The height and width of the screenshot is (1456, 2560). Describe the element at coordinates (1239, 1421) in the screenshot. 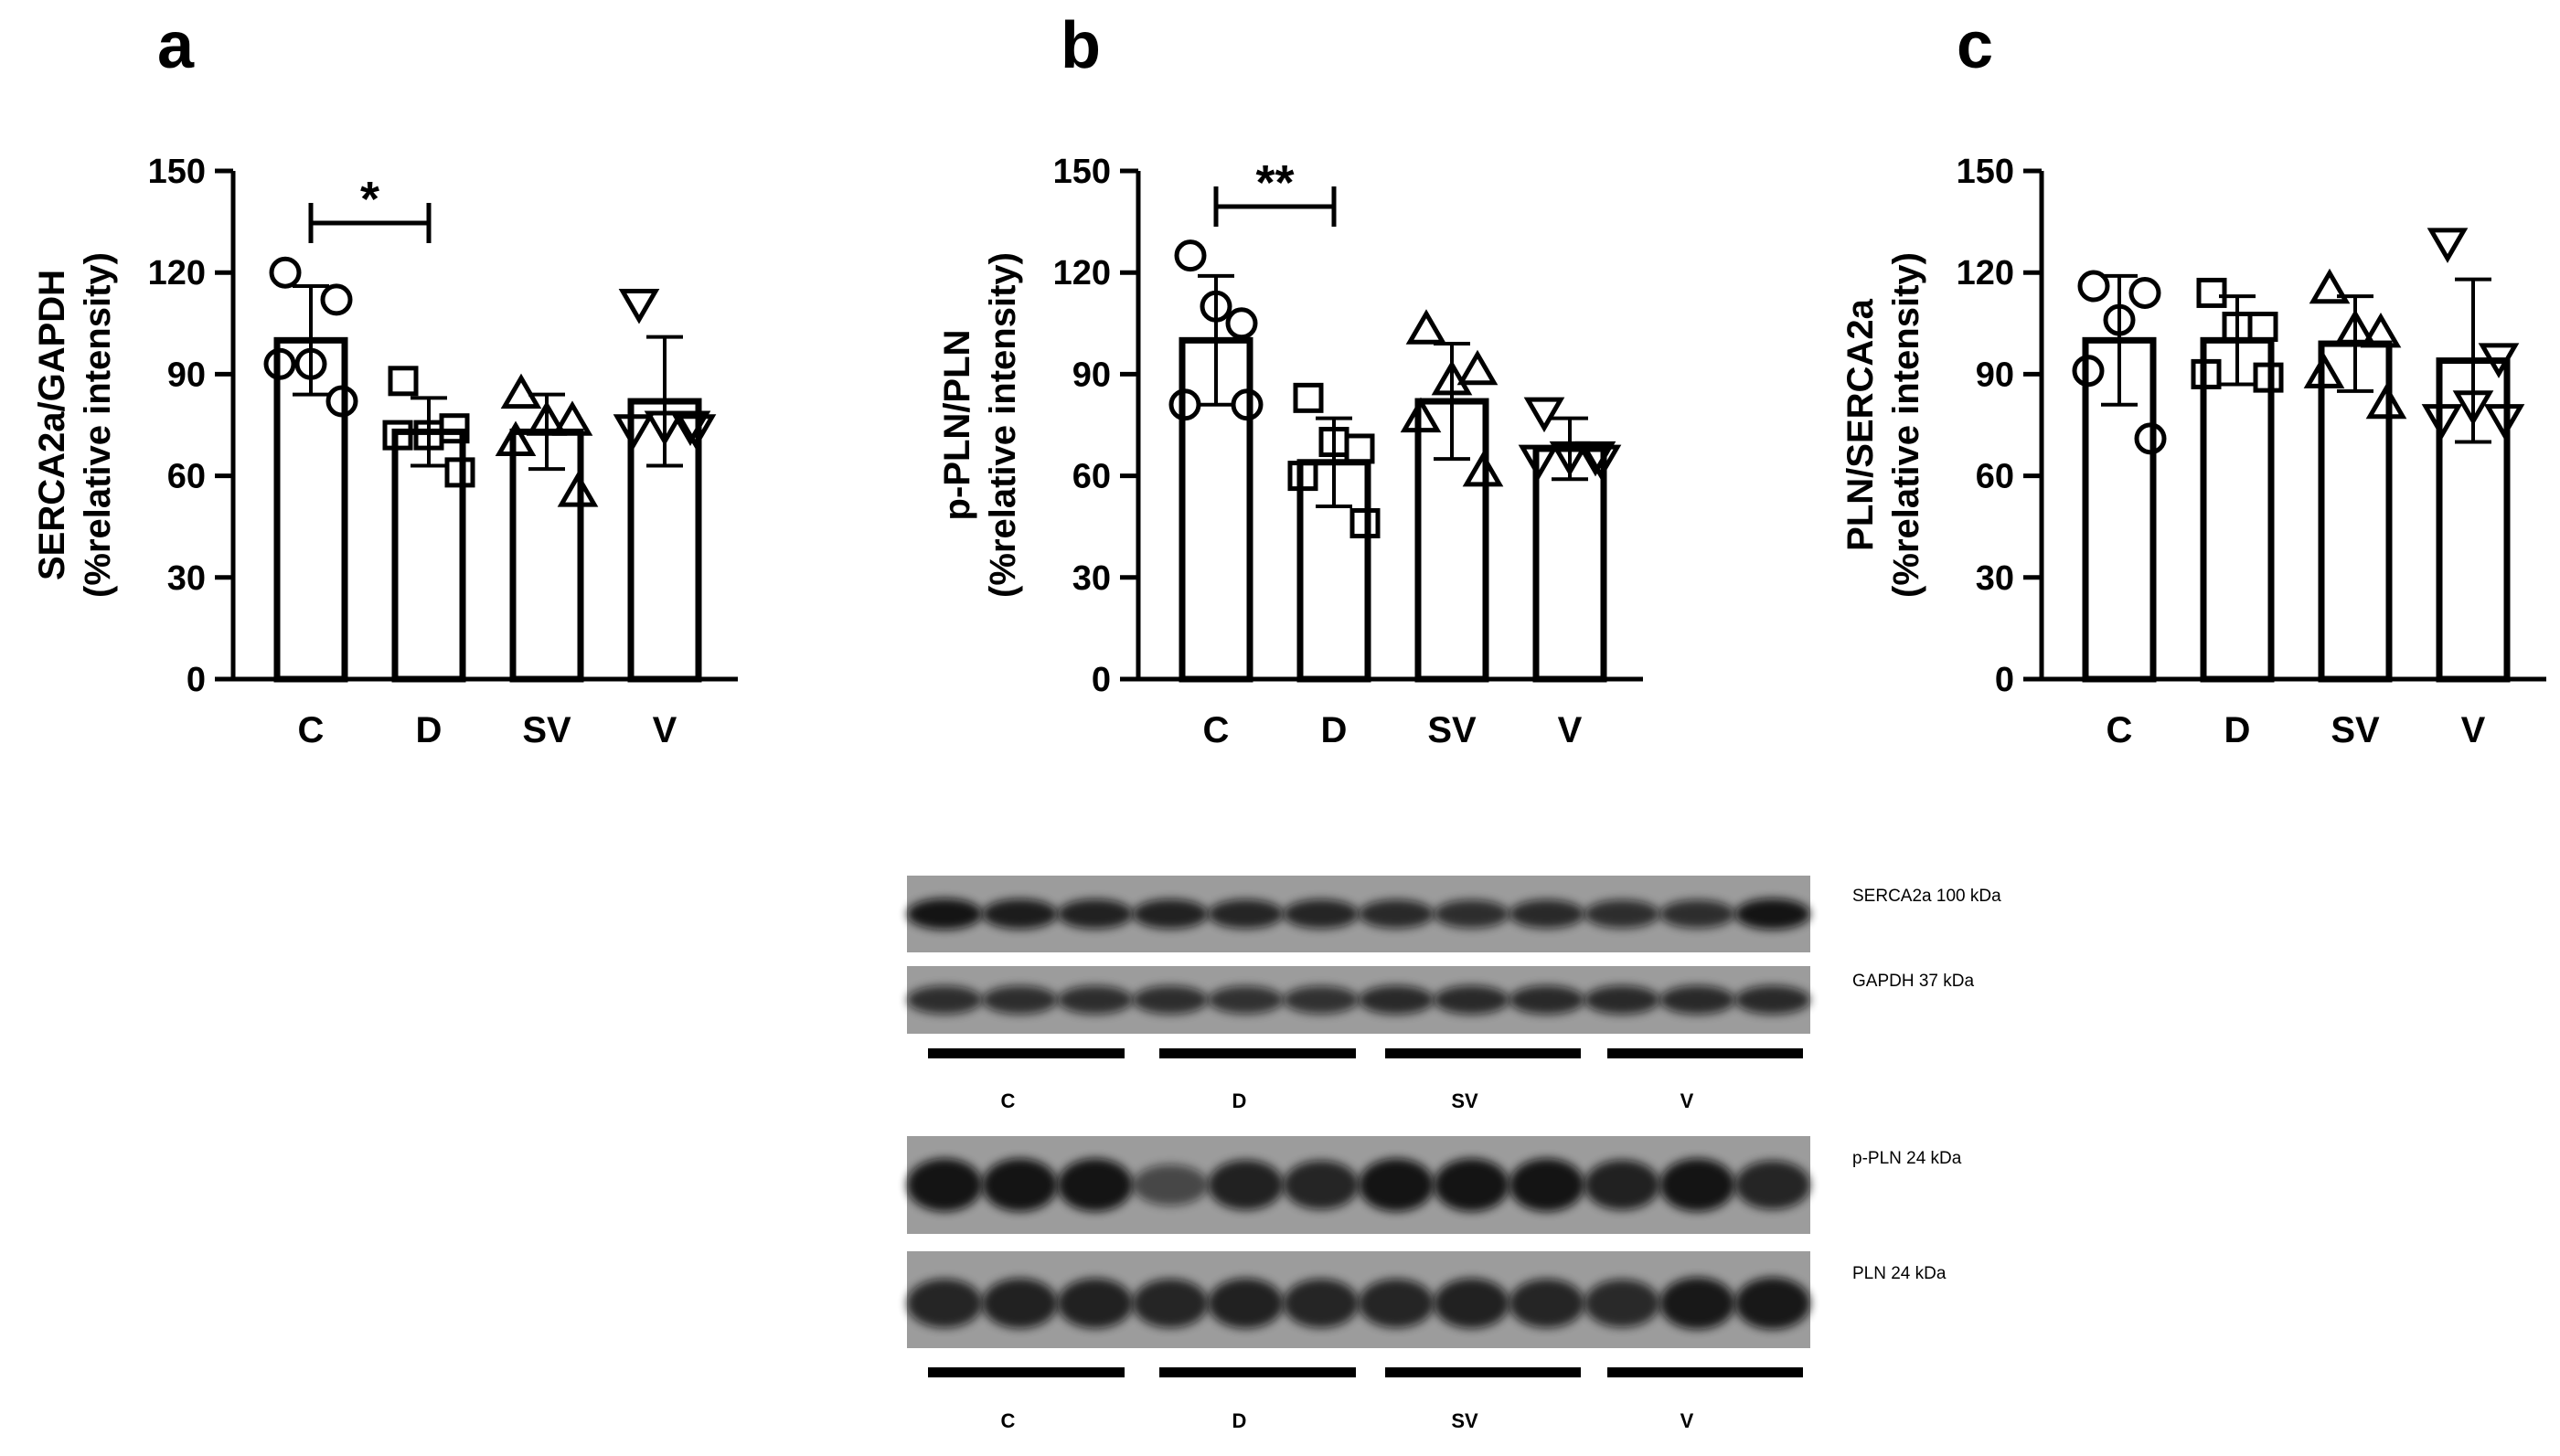

I see `lane-group-label-D: D` at that location.